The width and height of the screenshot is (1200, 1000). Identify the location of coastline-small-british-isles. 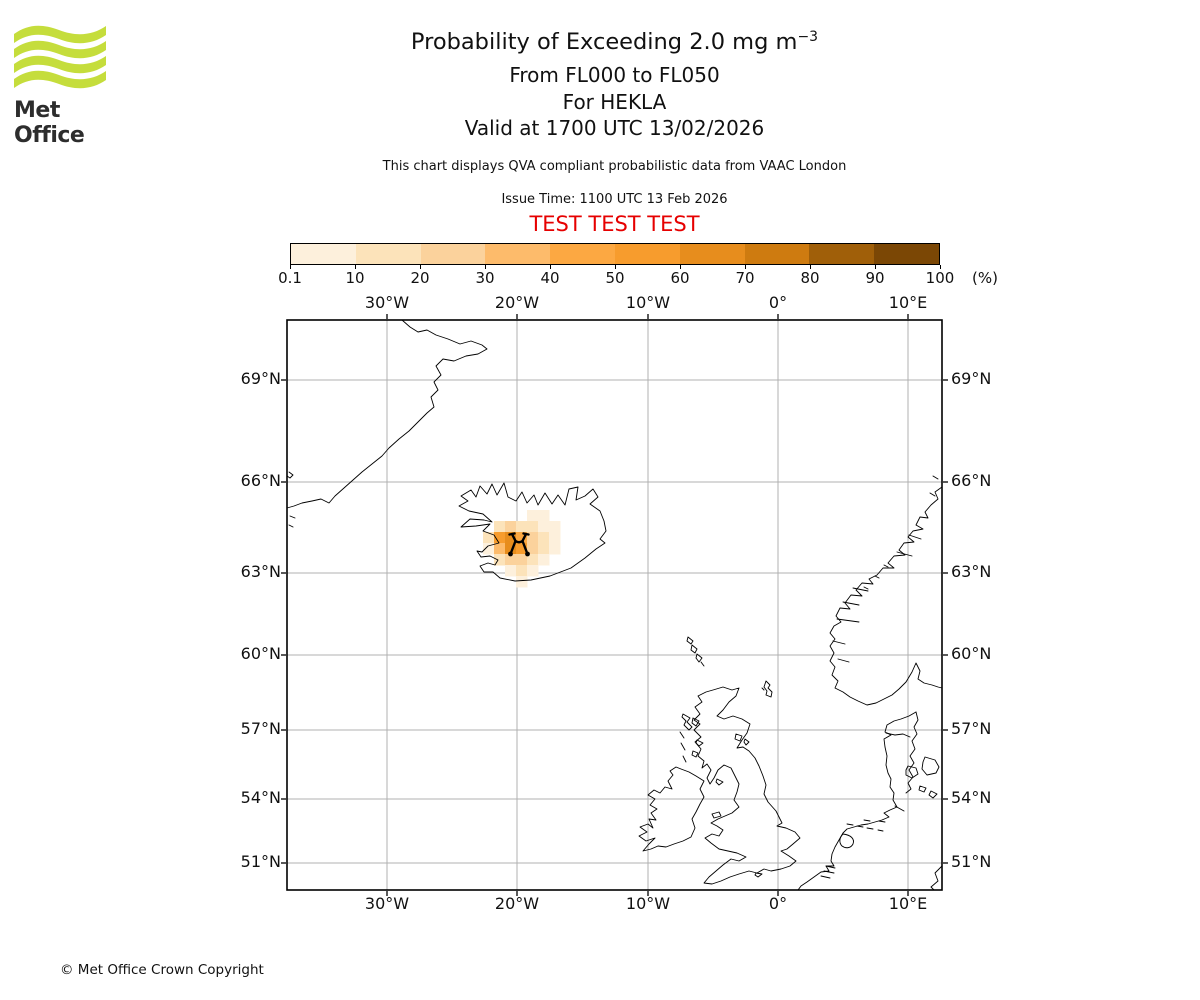
(737, 828).